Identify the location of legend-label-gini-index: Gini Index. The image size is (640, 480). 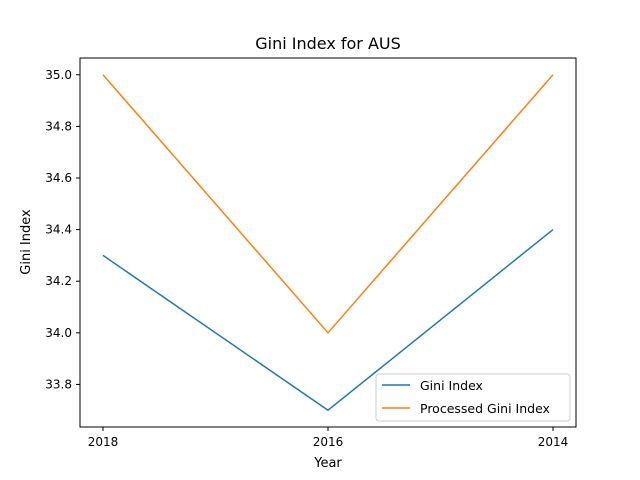
(451, 385).